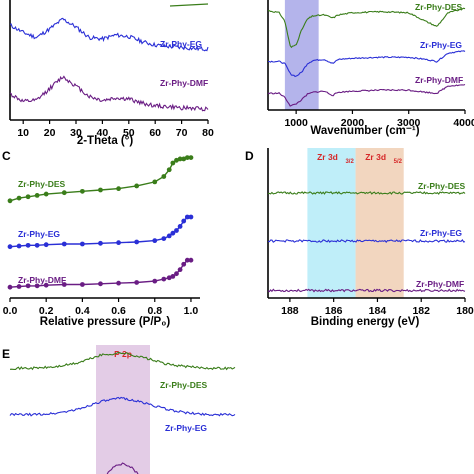 This screenshot has width=474, height=474. What do you see at coordinates (109, 34) in the screenshot?
I see `panel-a-series-eg` at bounding box center [109, 34].